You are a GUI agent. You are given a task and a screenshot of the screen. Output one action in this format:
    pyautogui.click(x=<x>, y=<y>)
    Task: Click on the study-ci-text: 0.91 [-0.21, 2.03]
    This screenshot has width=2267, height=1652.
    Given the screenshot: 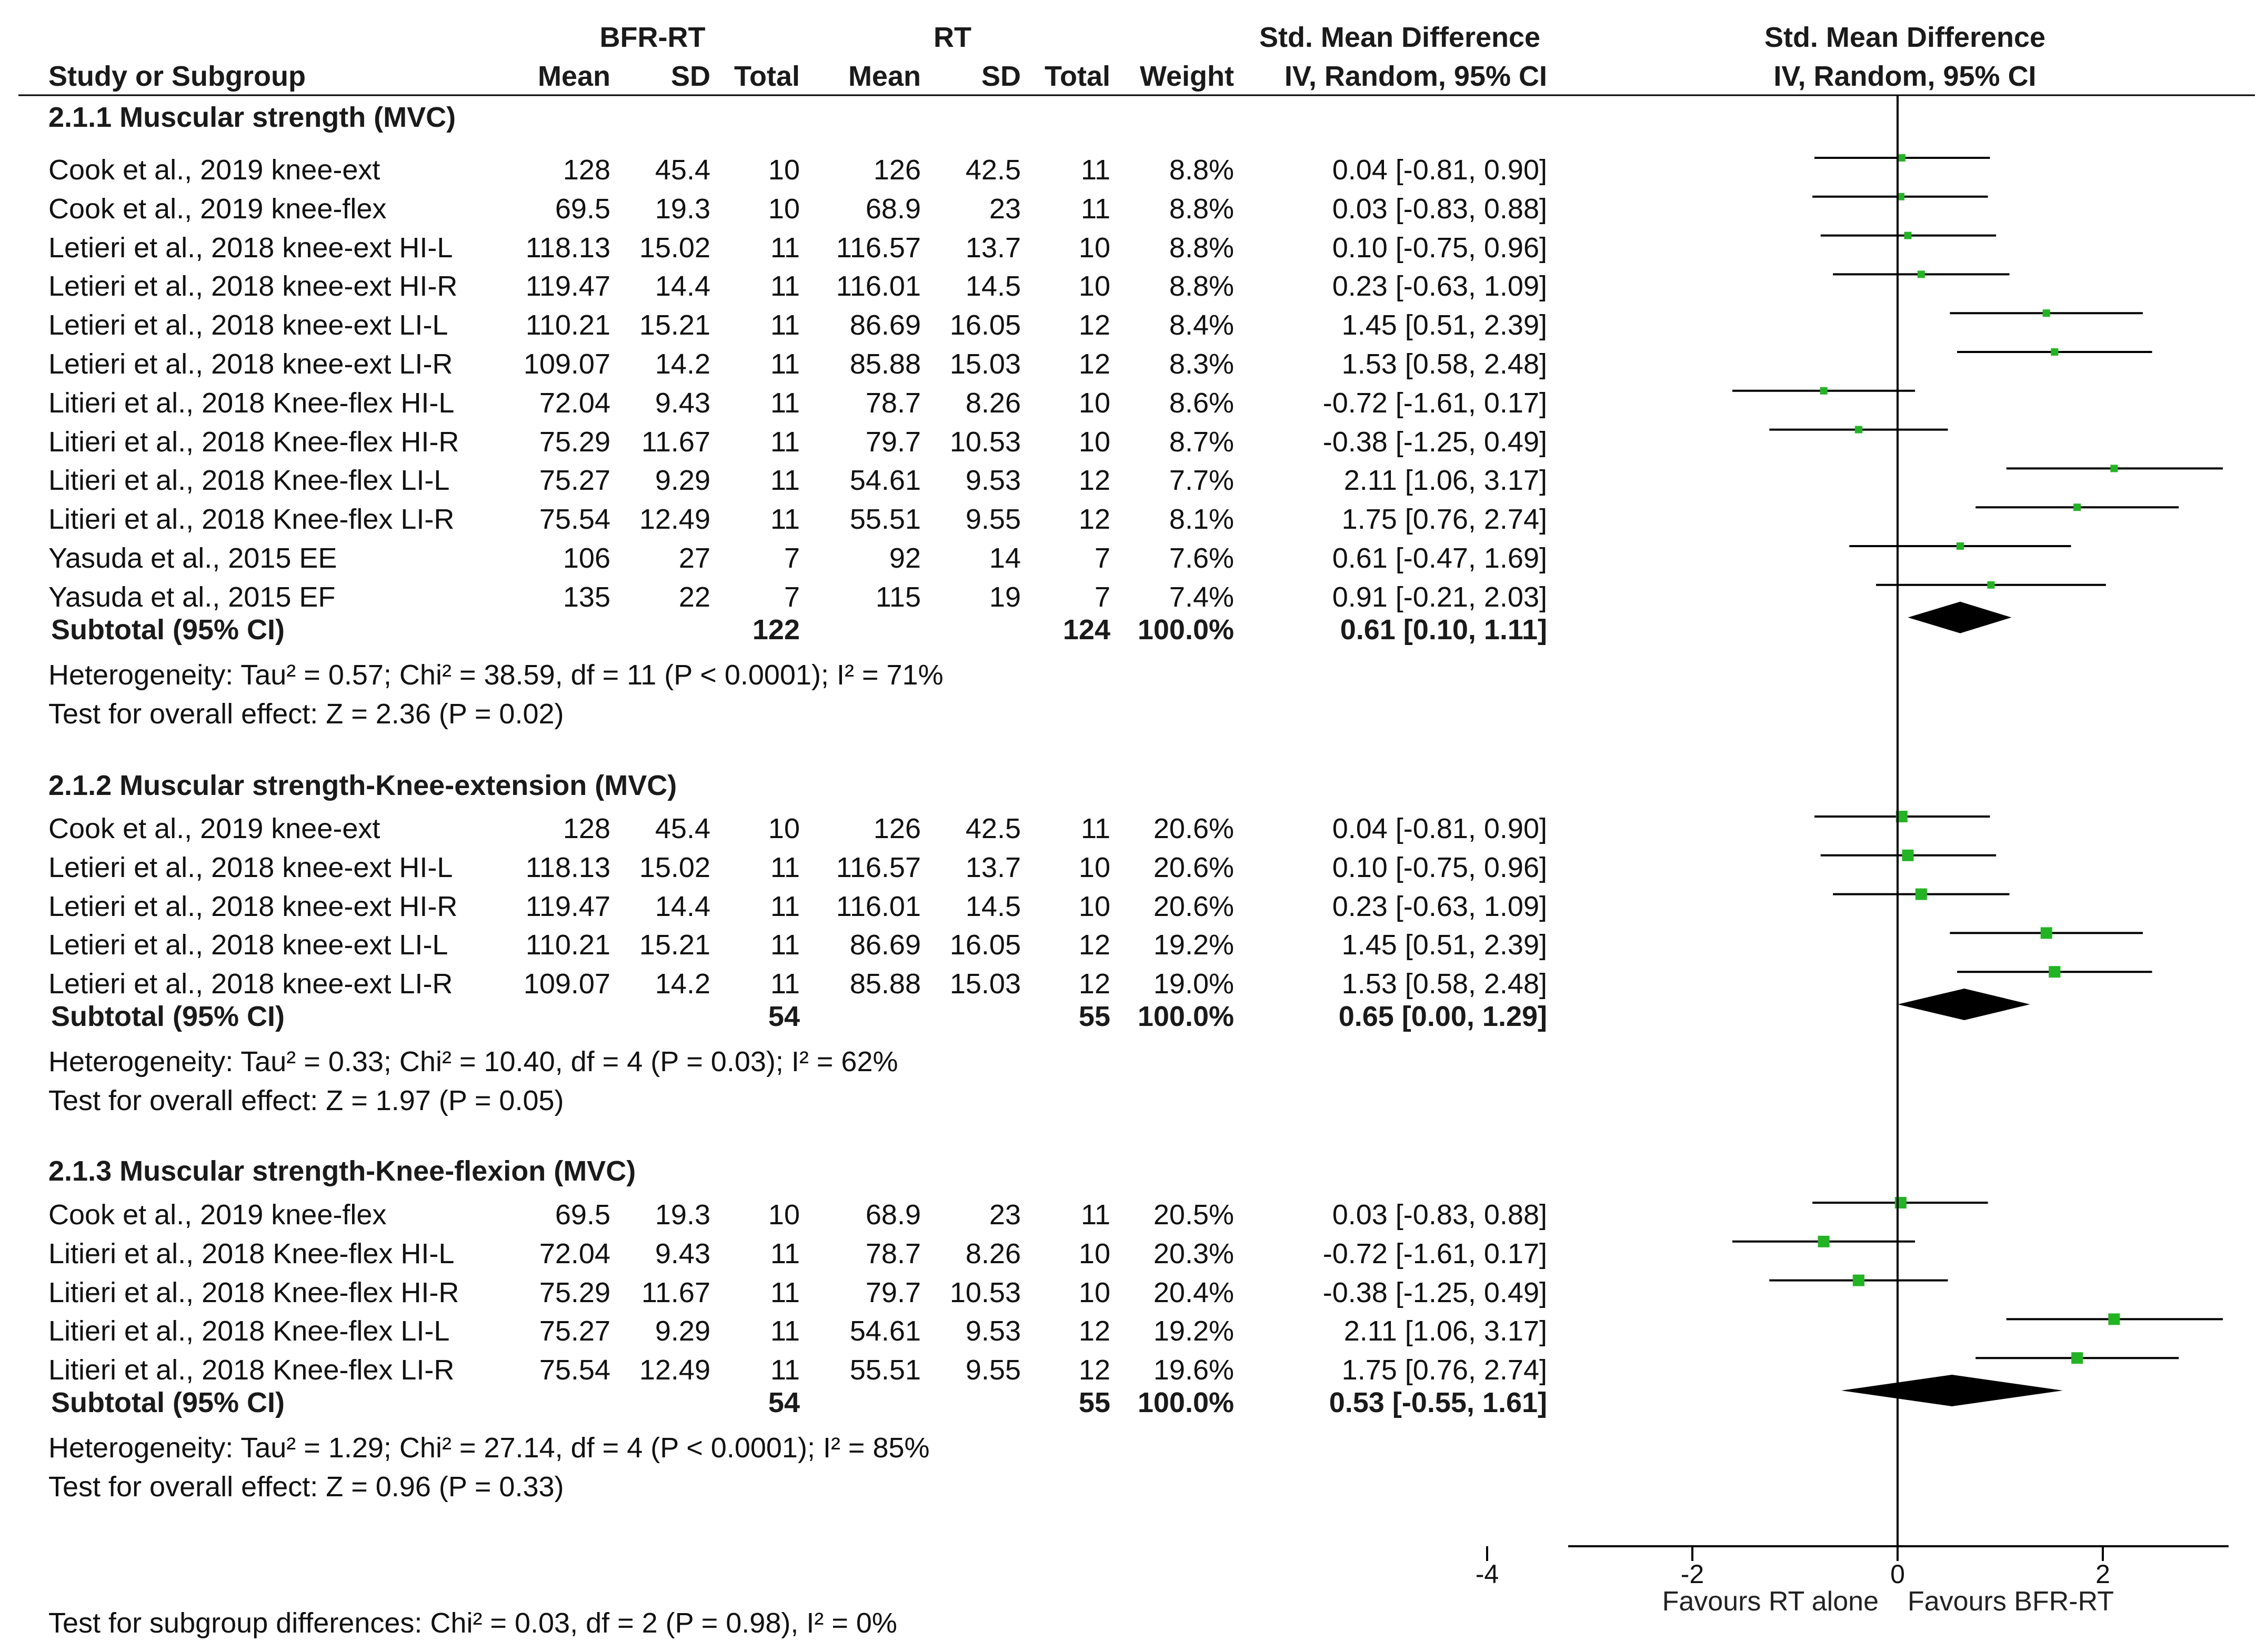 What is the action you would take?
    pyautogui.click(x=1439, y=597)
    